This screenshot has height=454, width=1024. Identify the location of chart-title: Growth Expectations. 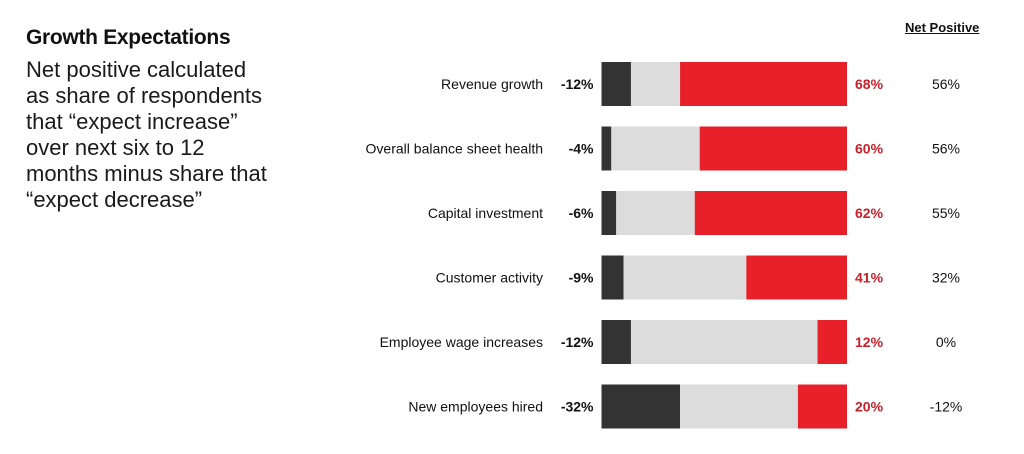
(128, 37).